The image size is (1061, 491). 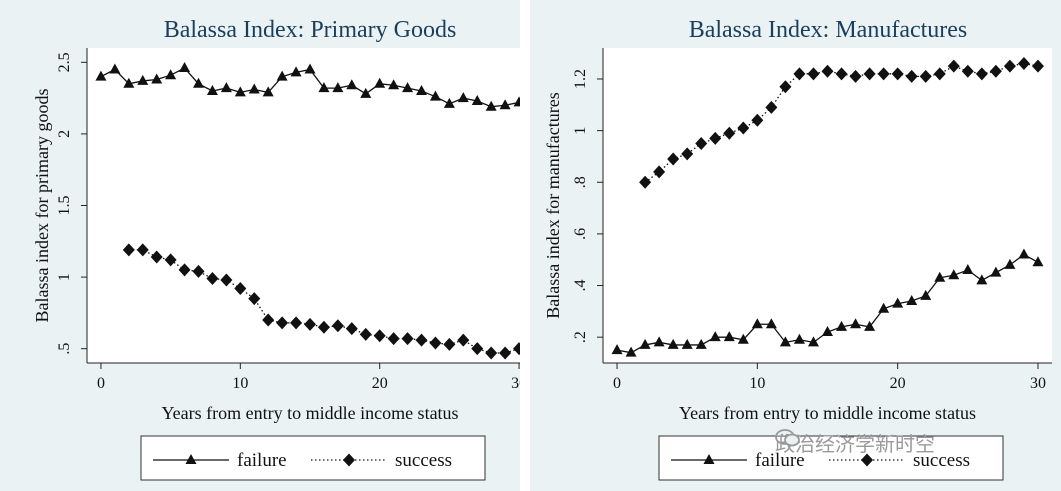 What do you see at coordinates (64, 349) in the screenshot?
I see `y-tick-label: .5` at bounding box center [64, 349].